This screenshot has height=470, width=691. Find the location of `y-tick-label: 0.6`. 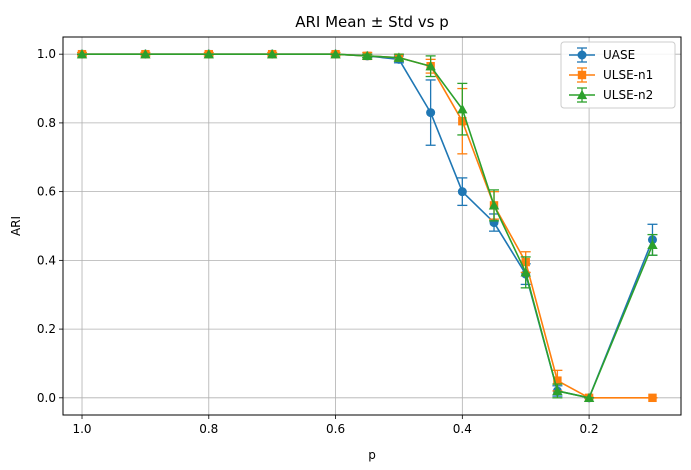

y-tick-label: 0.6 is located at coordinates (46, 192).